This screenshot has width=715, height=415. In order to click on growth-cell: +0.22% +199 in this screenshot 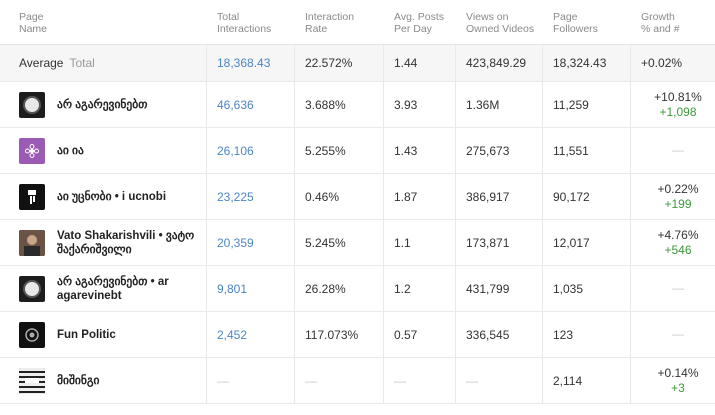, I will do `click(673, 196)`.